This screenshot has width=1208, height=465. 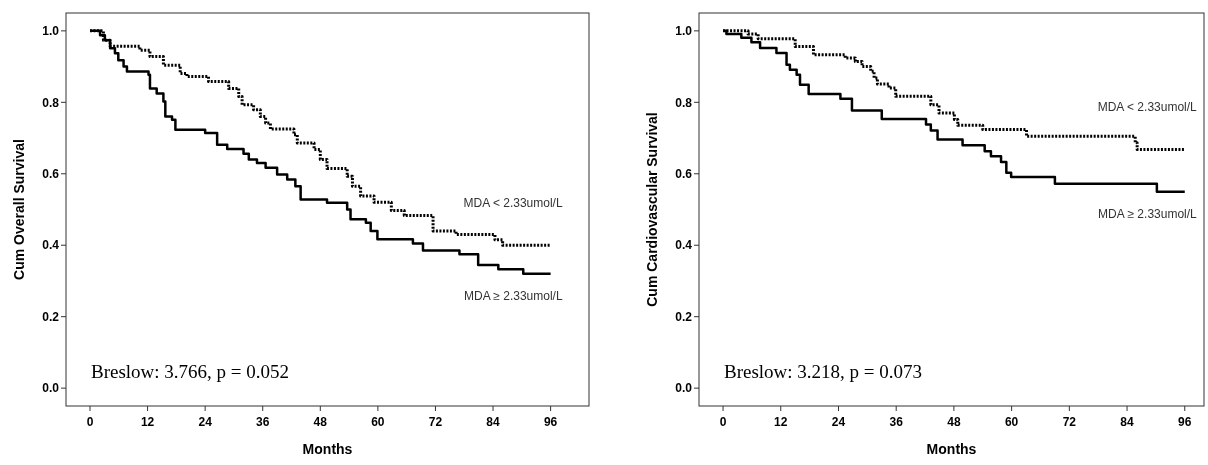 What do you see at coordinates (19, 209) in the screenshot?
I see `y-axis-title: Cum Overall Survival` at bounding box center [19, 209].